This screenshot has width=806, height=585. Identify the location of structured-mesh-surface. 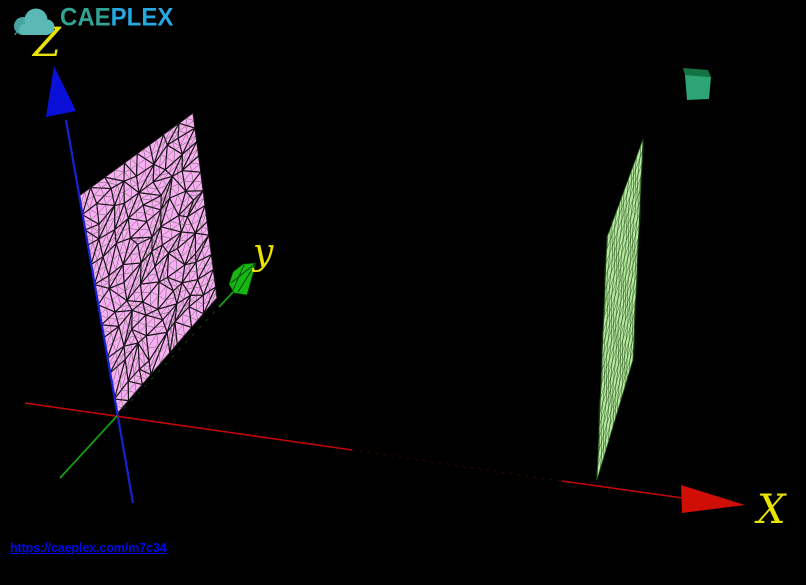
(619, 309).